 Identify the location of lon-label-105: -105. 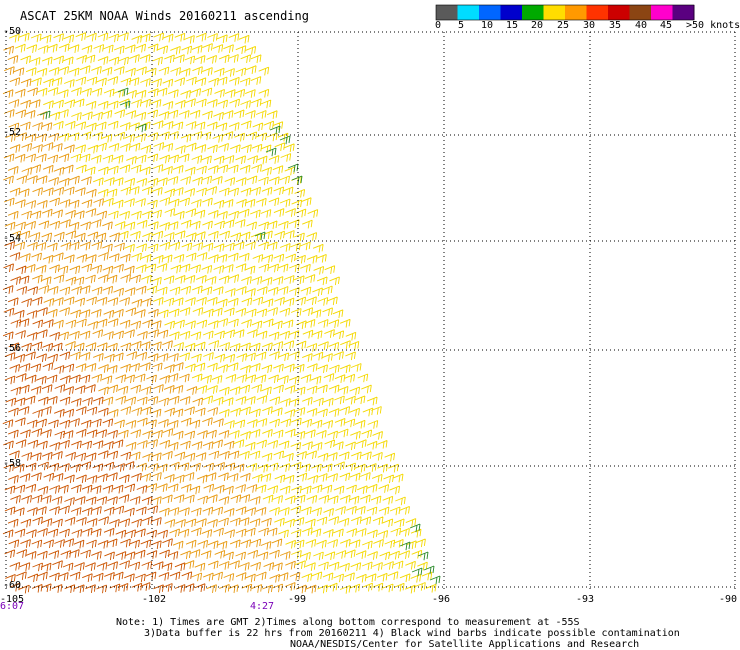
(12, 599).